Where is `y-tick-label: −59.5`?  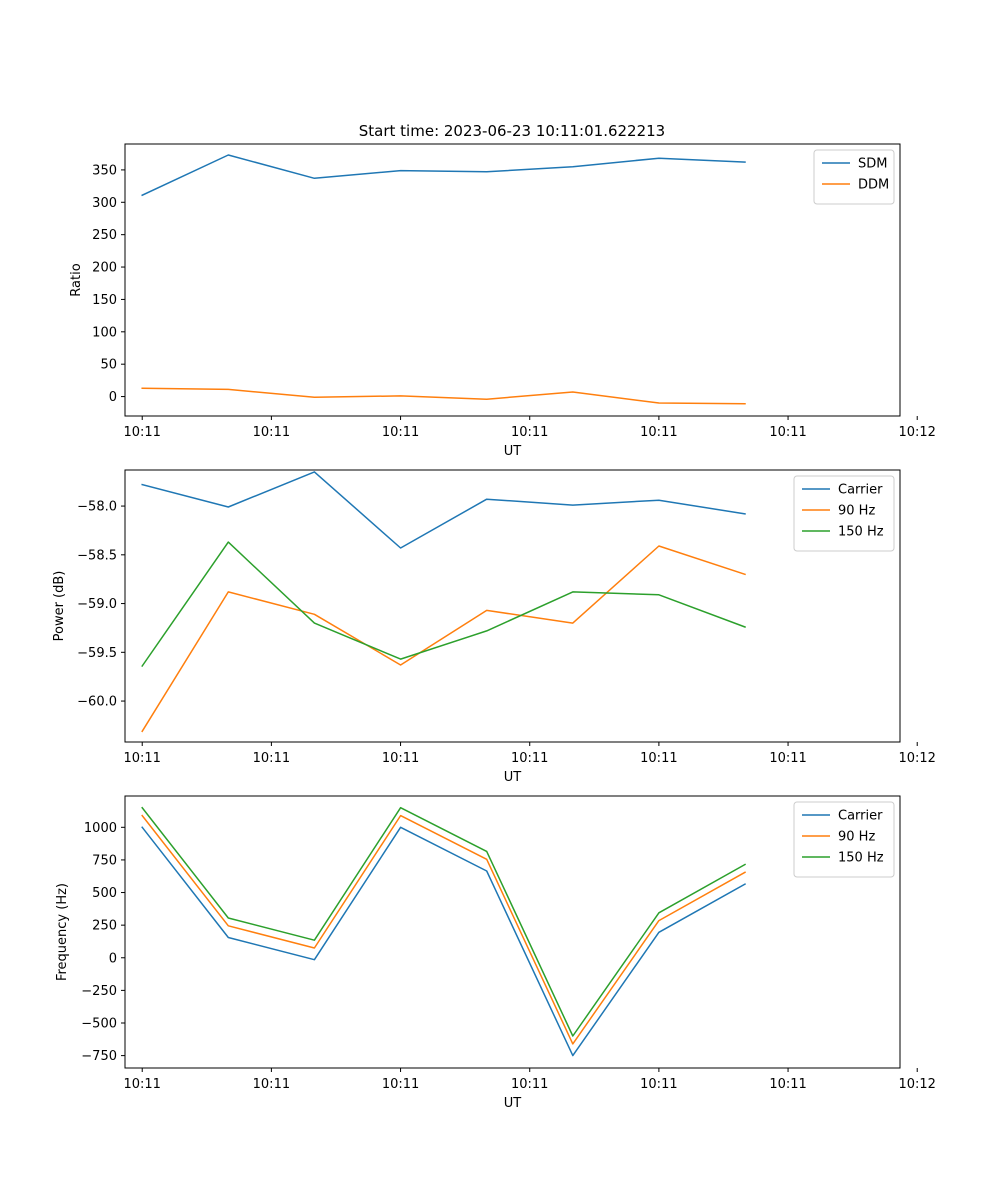
y-tick-label: −59.5 is located at coordinates (97, 653).